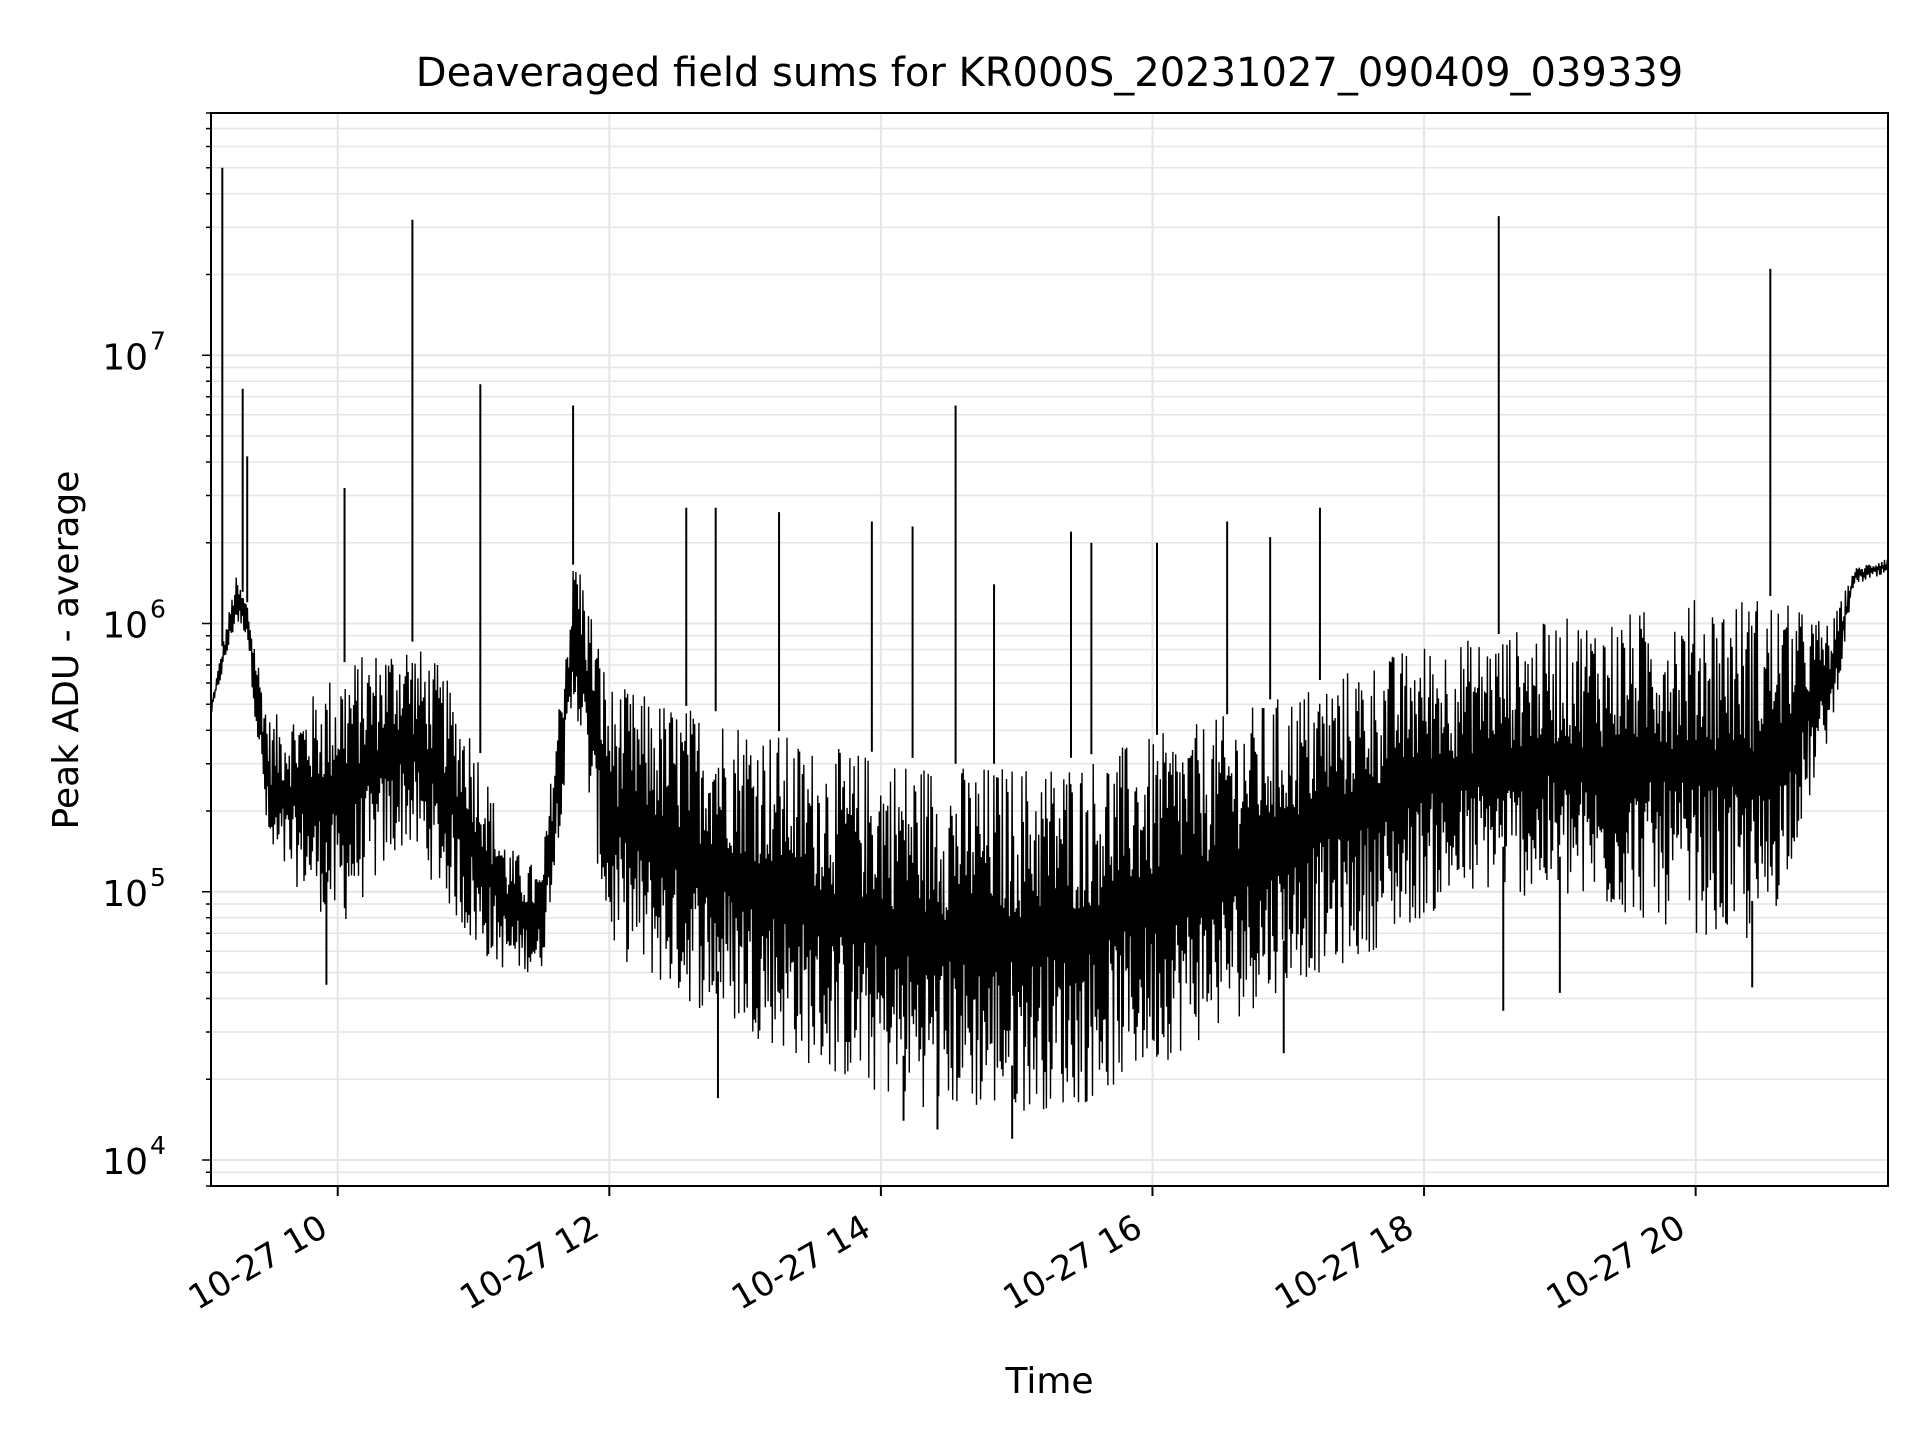  What do you see at coordinates (158, 340) in the screenshot?
I see `y-tick-exponent: 7` at bounding box center [158, 340].